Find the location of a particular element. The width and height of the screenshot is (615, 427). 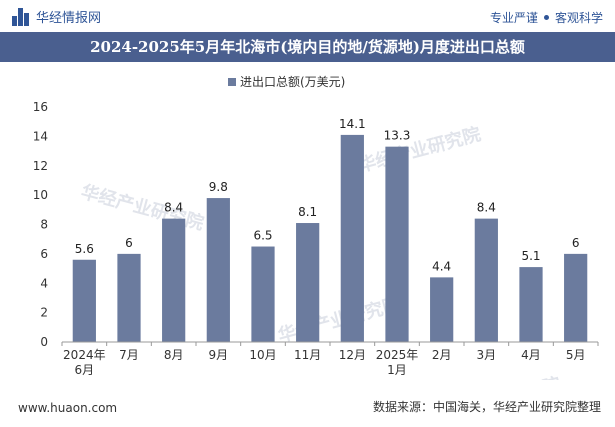

top-bar: 华经情报网 专业严谨 客观科学 is located at coordinates (307, 16).